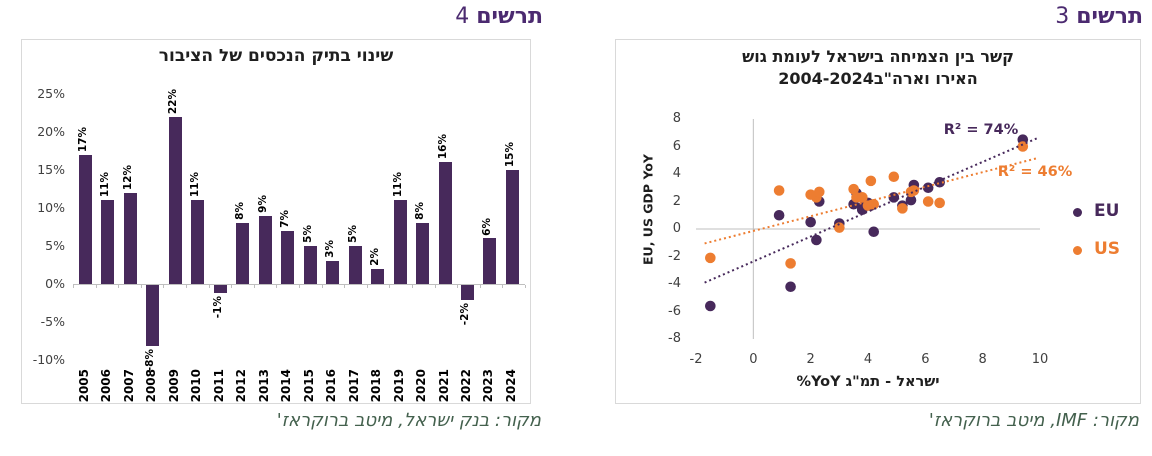 This screenshot has height=456, width=1152. What do you see at coordinates (878, 78) in the screenshot?
I see `scatter-chart-title-line2: האירו וארה"ב2004-2024` at bounding box center [878, 78].